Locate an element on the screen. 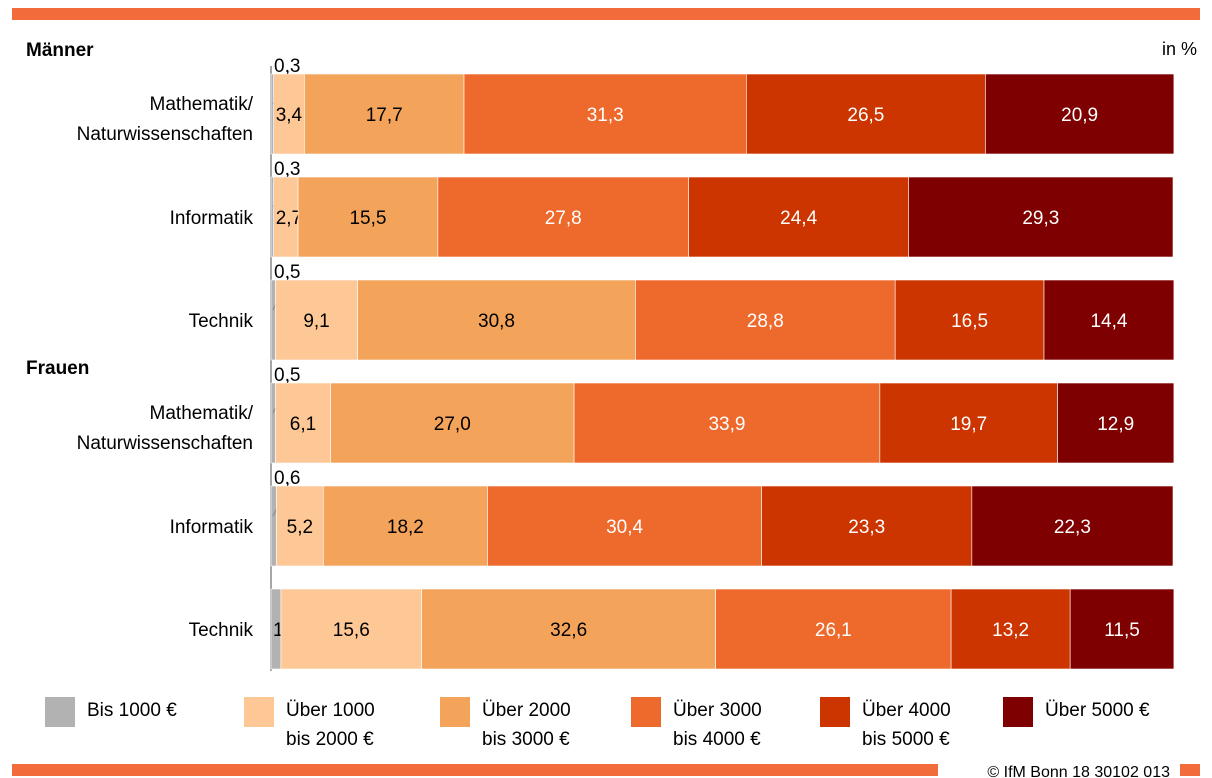 The image size is (1212, 778). value-label: 15,6 is located at coordinates (351, 630).